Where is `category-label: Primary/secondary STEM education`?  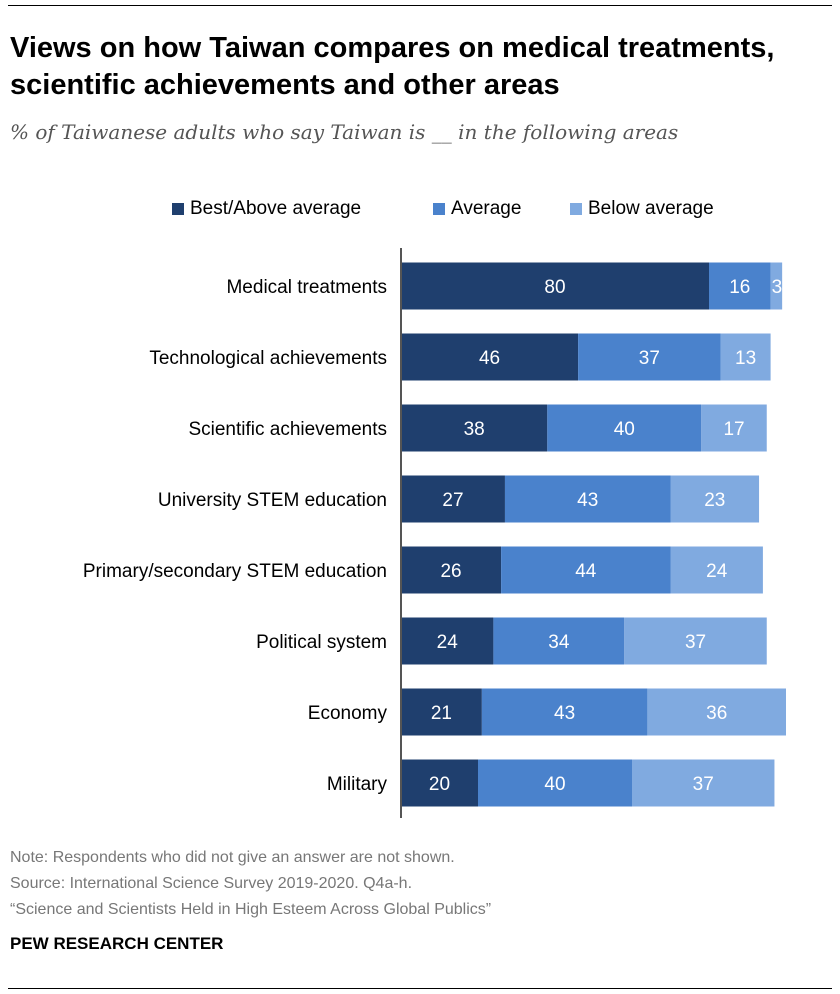
category-label: Primary/secondary STEM education is located at coordinates (235, 571).